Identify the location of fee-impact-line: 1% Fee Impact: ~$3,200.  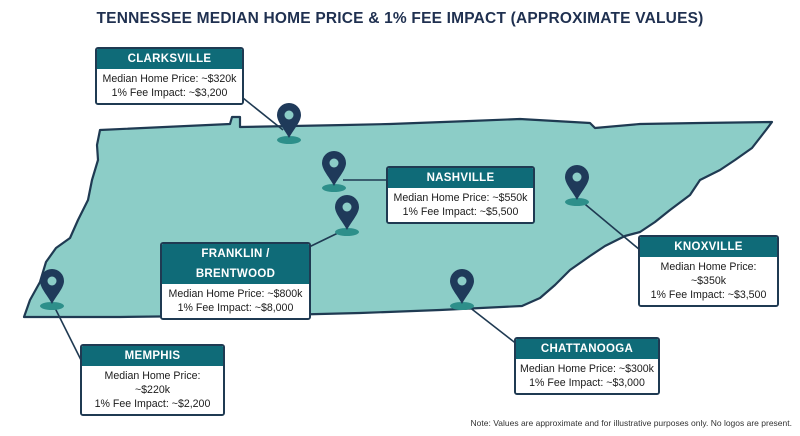
(169, 93).